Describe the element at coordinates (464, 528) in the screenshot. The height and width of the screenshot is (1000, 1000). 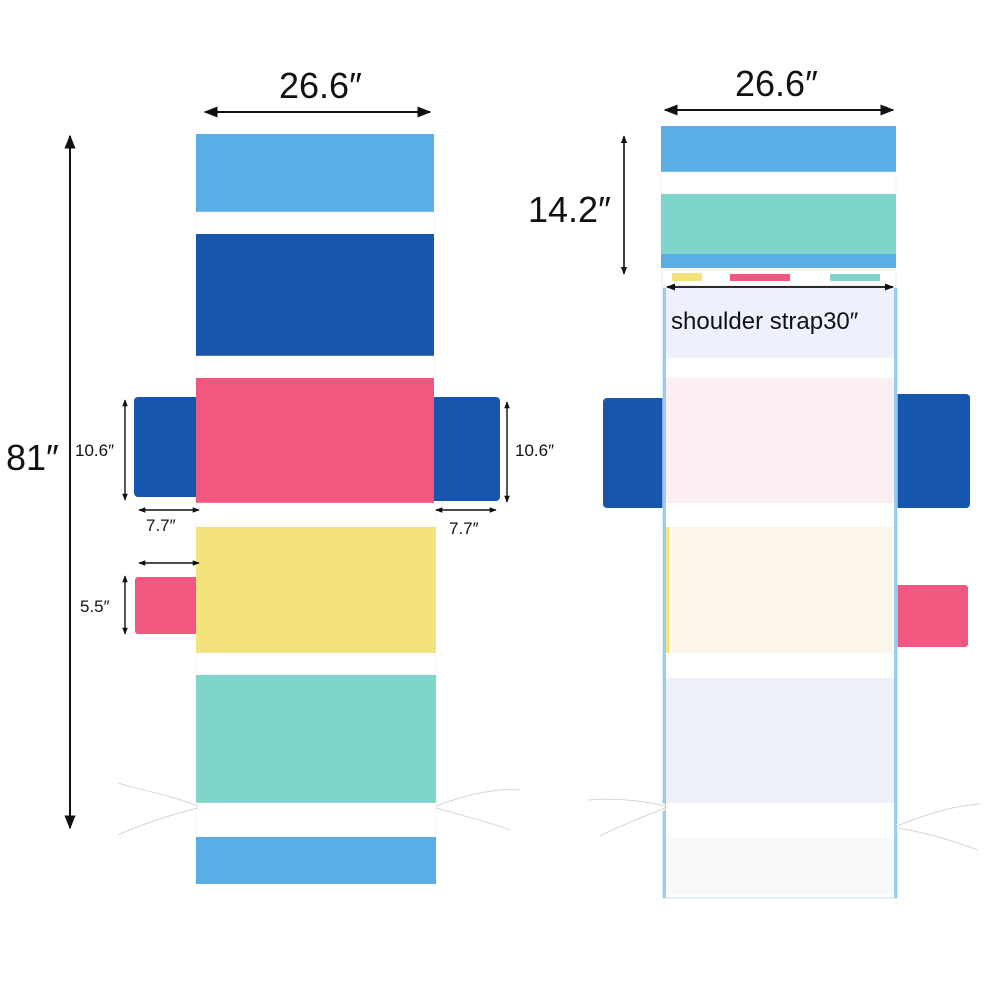
I see `right-pocket-width-label: 7.7″` at that location.